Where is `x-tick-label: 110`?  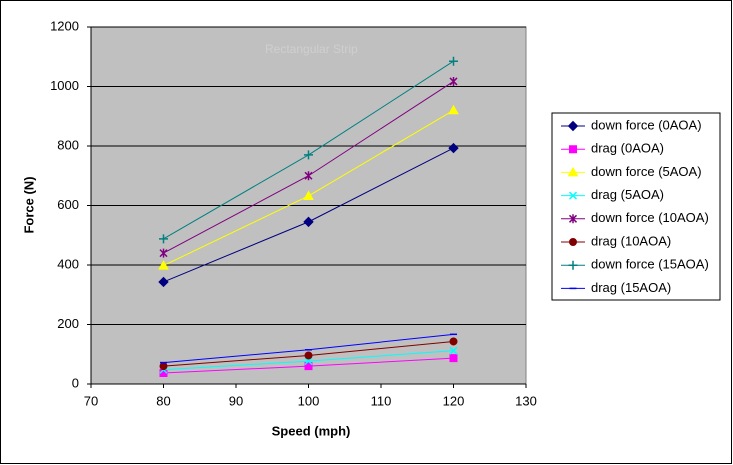 x-tick-label: 110 is located at coordinates (381, 400).